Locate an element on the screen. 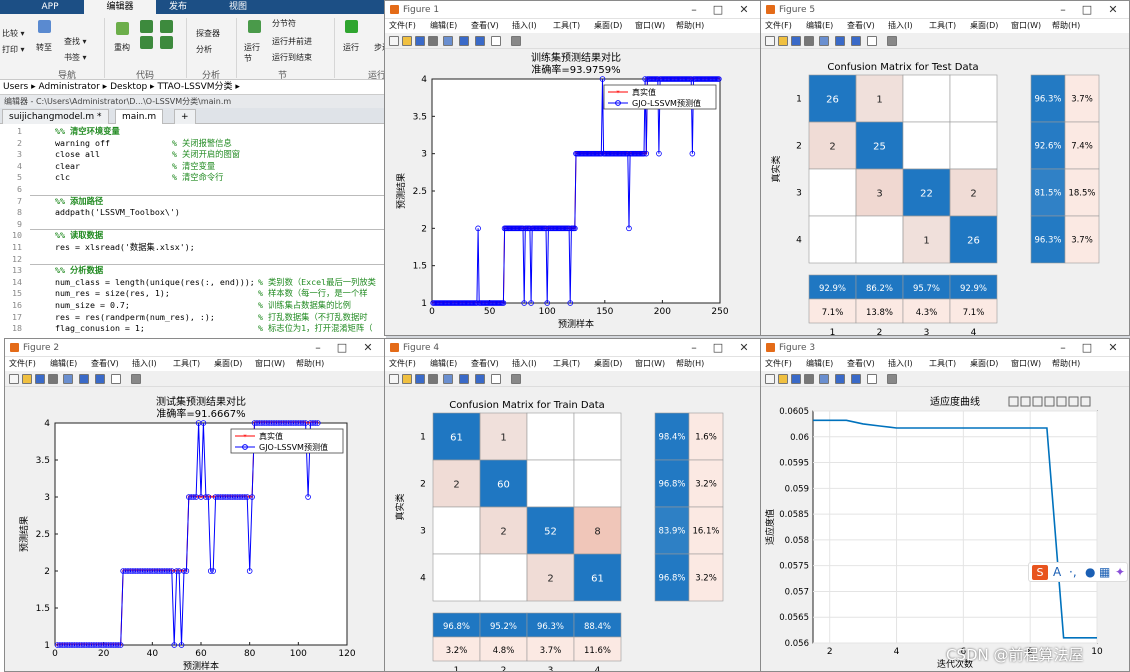  wrap-icon is located at coordinates (166, 42).